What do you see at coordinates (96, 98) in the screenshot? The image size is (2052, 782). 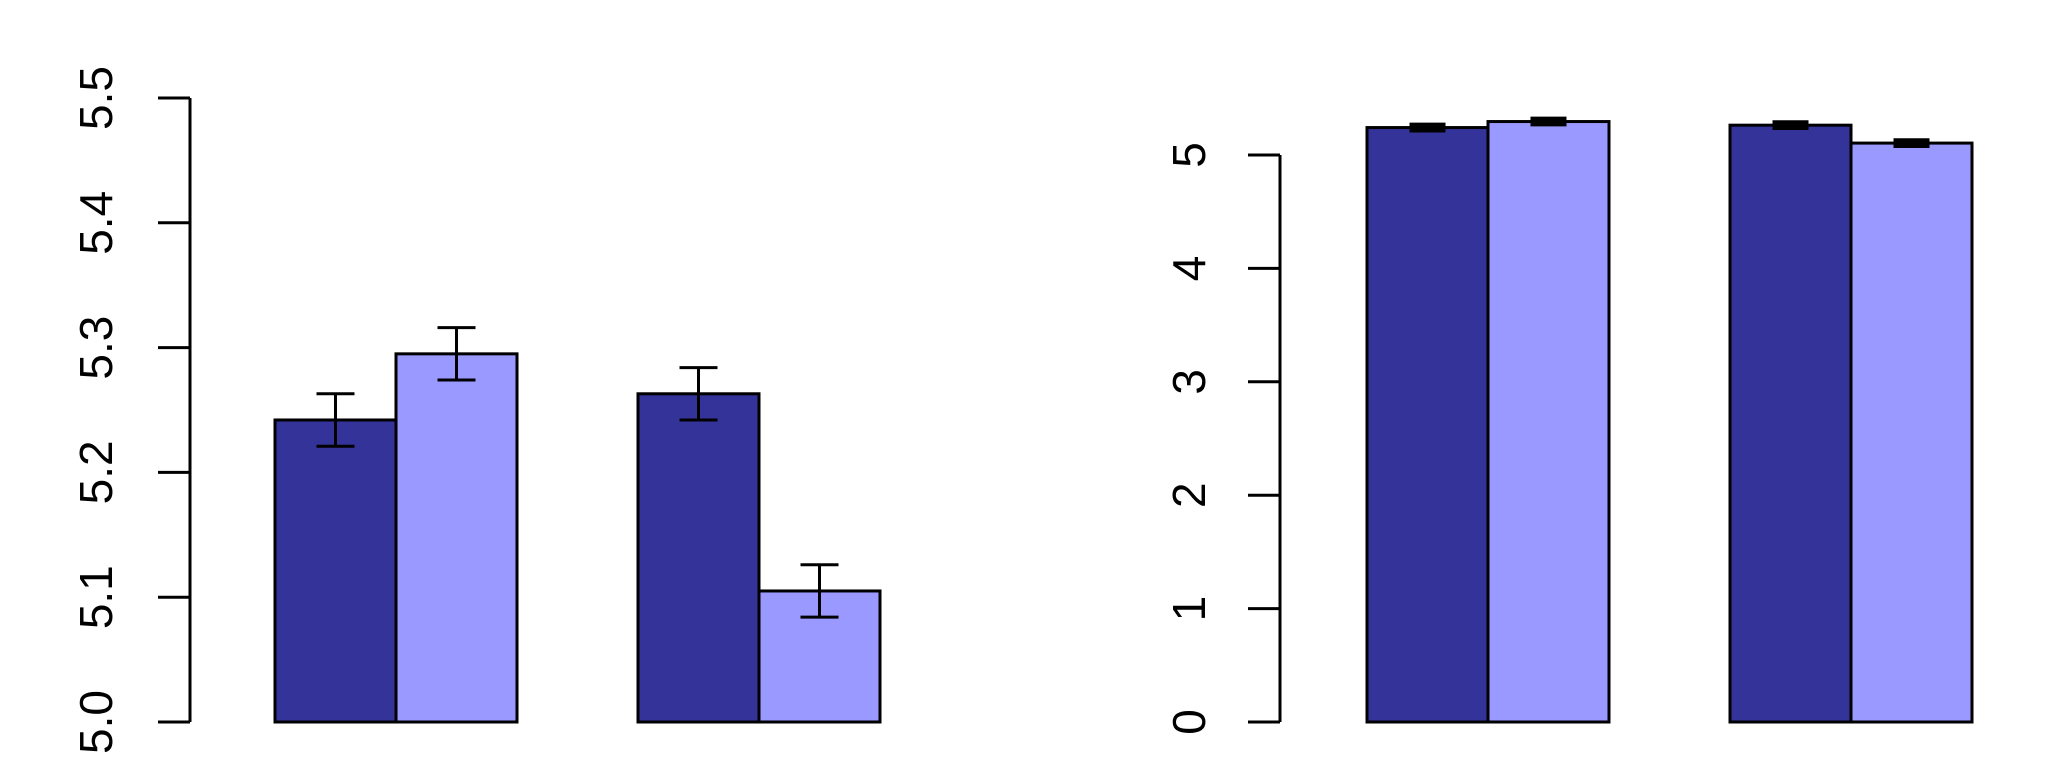 I see `y-tick-label: 5.5` at bounding box center [96, 98].